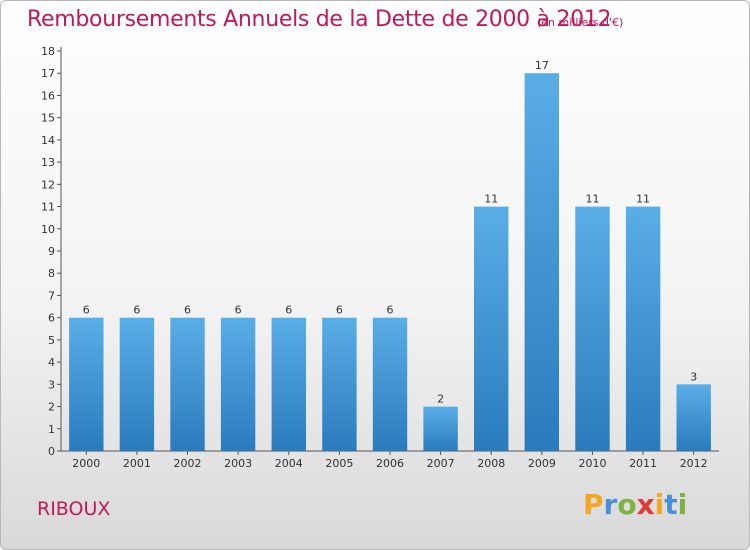 The height and width of the screenshot is (550, 750). I want to click on y-tick-label: 6, so click(51, 318).